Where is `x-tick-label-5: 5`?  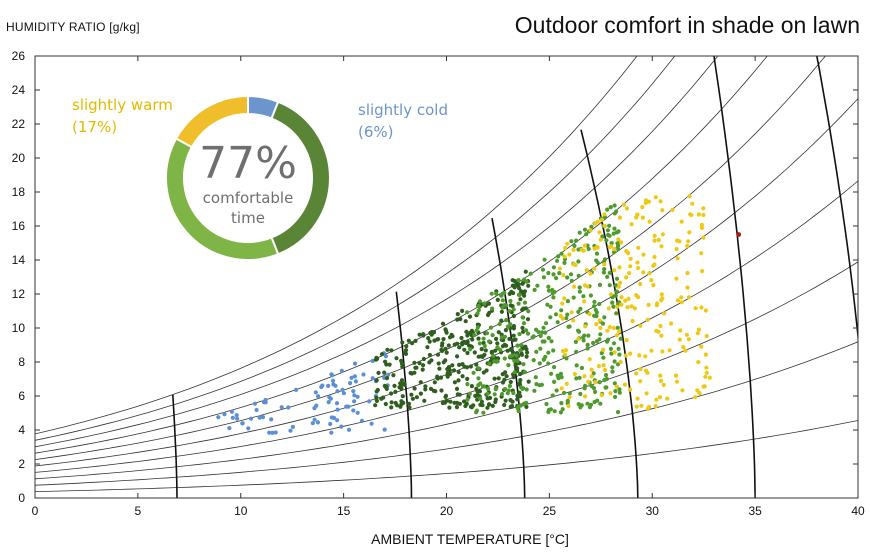
x-tick-label-5: 5 is located at coordinates (138, 511).